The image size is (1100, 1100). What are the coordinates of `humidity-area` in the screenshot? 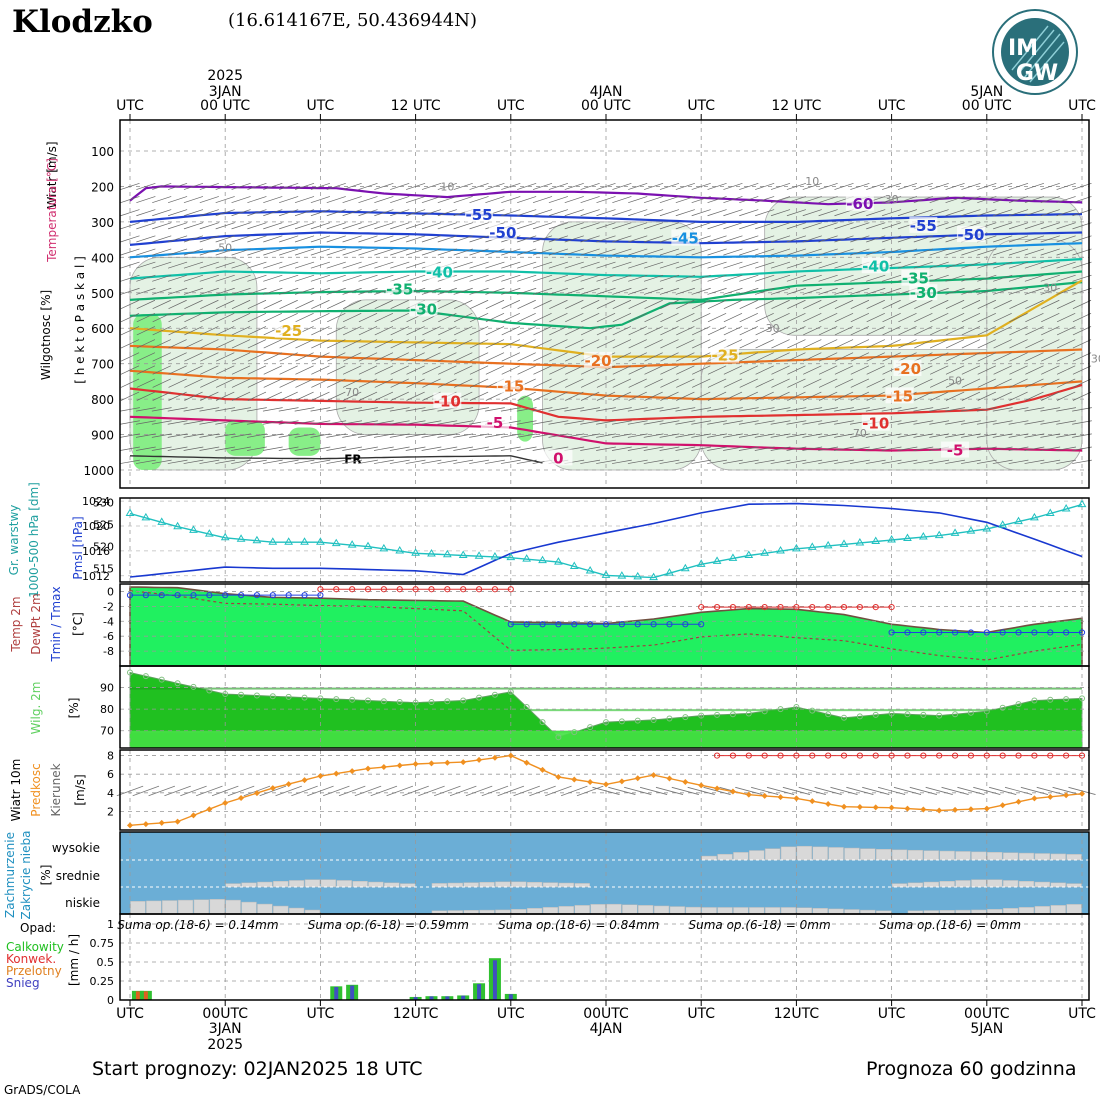 It's located at (622, 346).